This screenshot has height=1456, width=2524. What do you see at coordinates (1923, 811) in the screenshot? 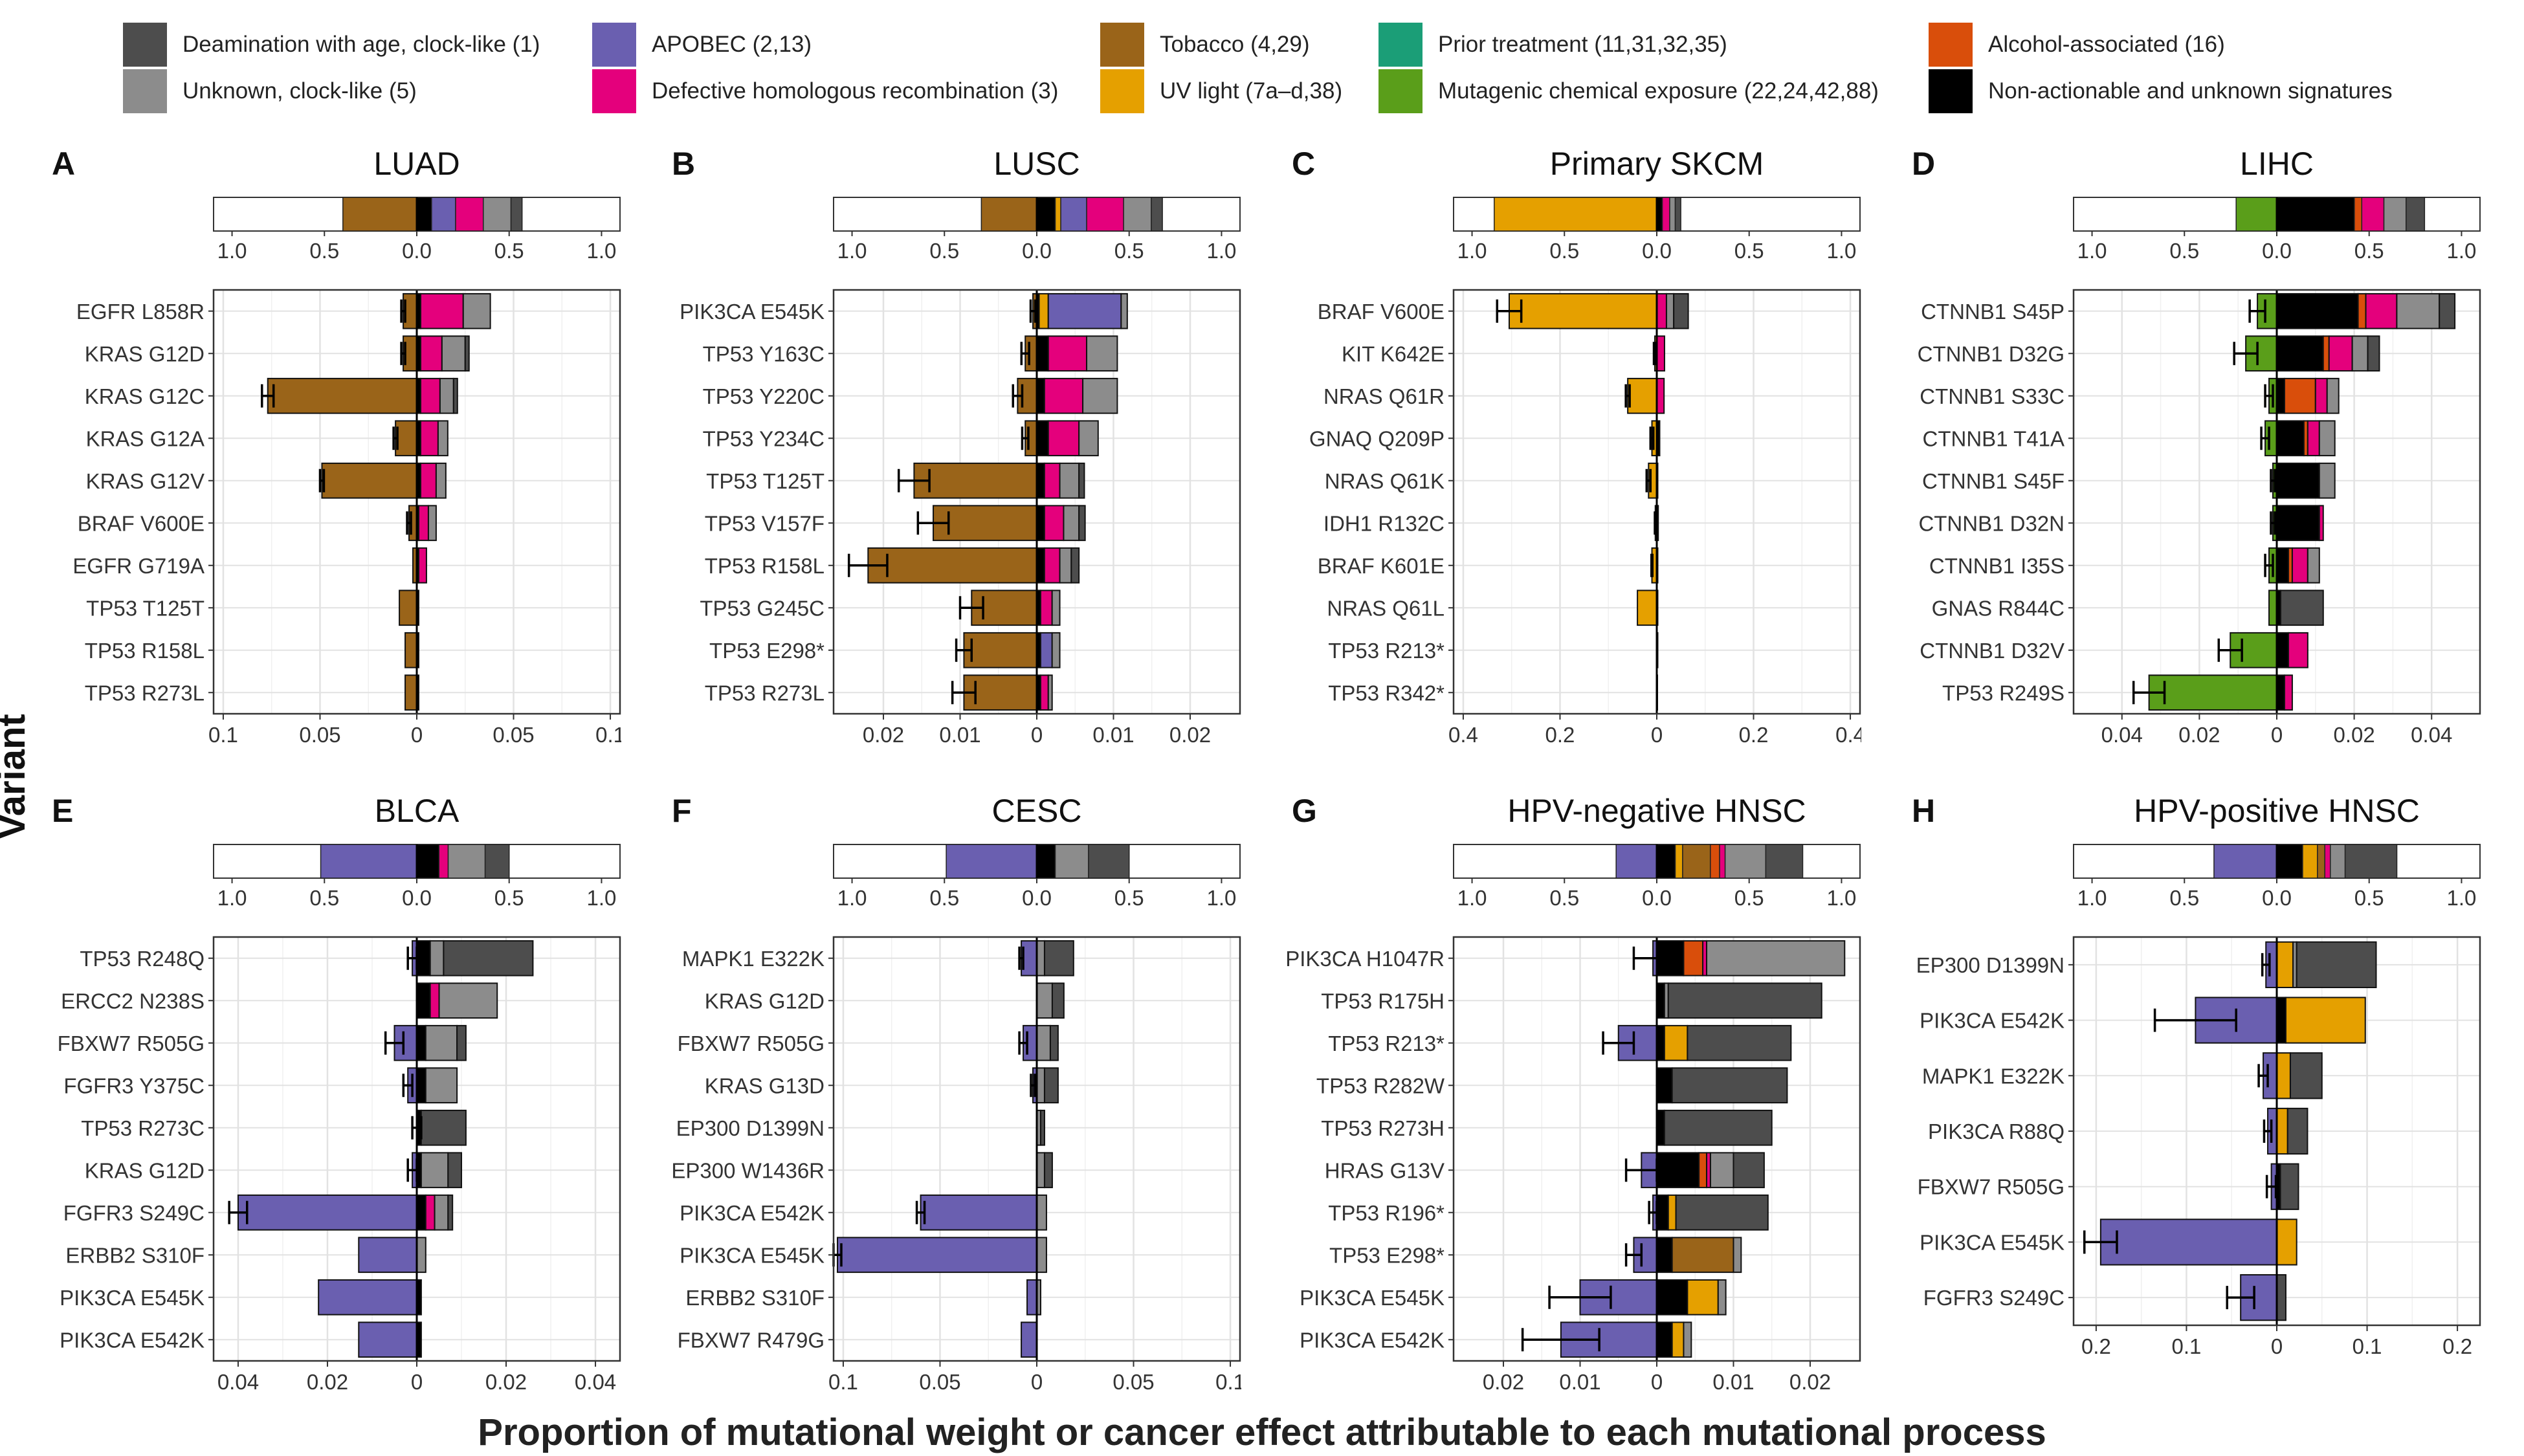
I see `panel-letter: H` at bounding box center [1923, 811].